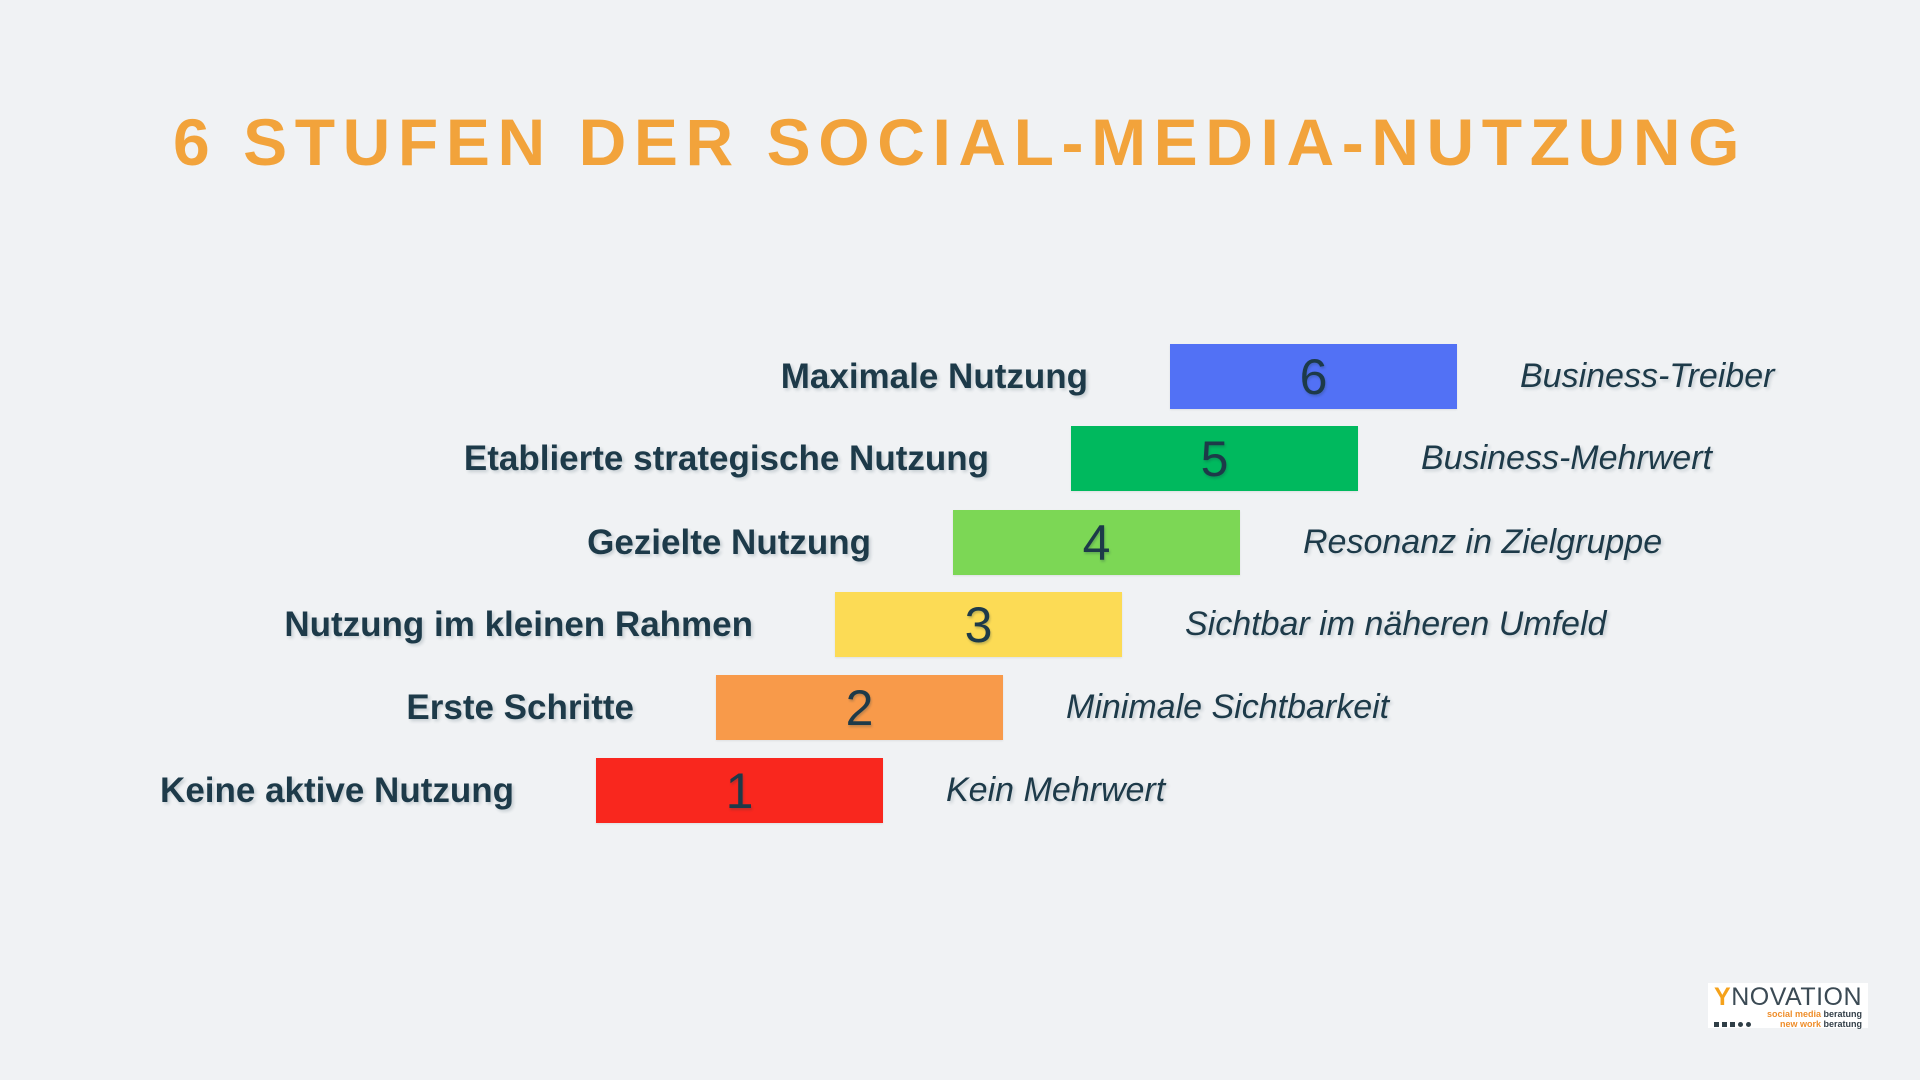 This screenshot has height=1080, width=1920. I want to click on page-title: 6 STUFEN DER SOCIAL-MEDIA-NUTZUNG, so click(960, 142).